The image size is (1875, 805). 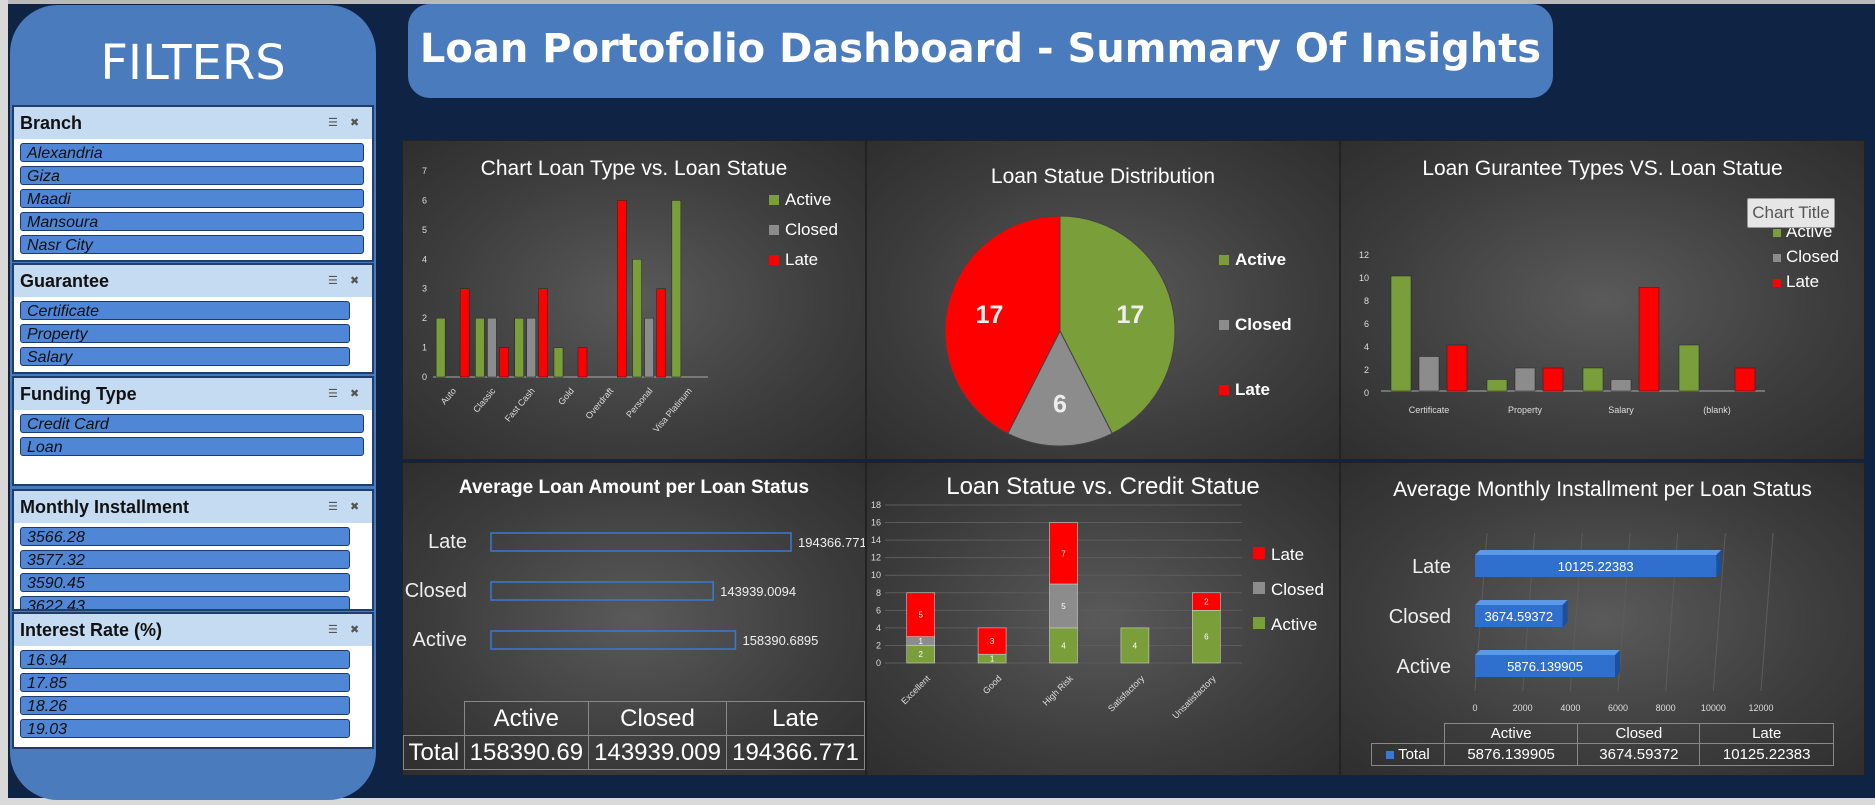 What do you see at coordinates (1414, 754) in the screenshot?
I see `pivot-row-label-text: Total` at bounding box center [1414, 754].